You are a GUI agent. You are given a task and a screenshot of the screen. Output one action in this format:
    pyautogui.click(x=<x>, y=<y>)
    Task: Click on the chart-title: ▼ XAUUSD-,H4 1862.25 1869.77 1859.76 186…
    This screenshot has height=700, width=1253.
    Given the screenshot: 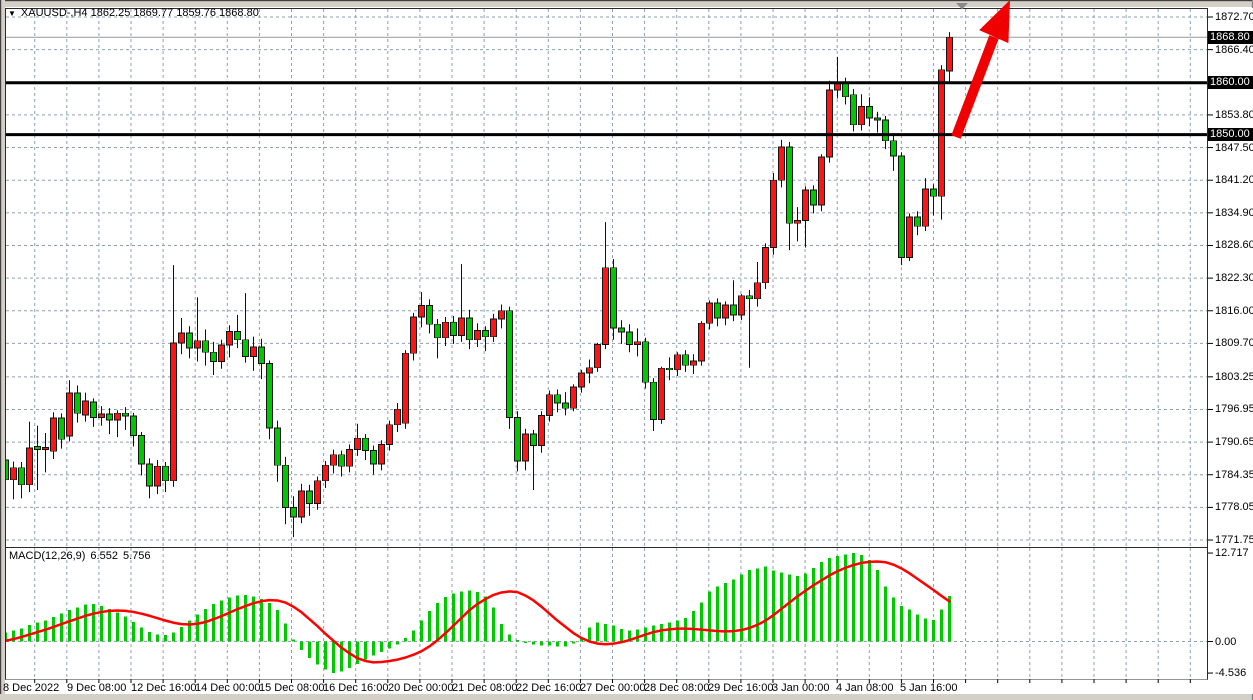 What is the action you would take?
    pyautogui.click(x=133, y=13)
    